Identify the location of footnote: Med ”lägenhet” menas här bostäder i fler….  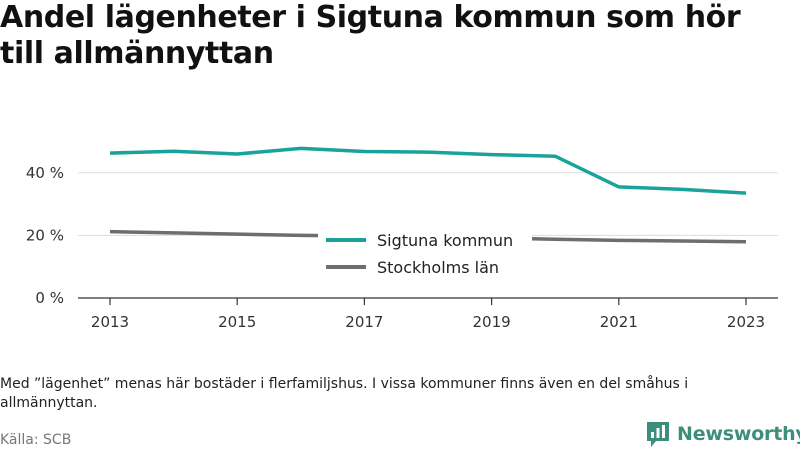
(344, 393).